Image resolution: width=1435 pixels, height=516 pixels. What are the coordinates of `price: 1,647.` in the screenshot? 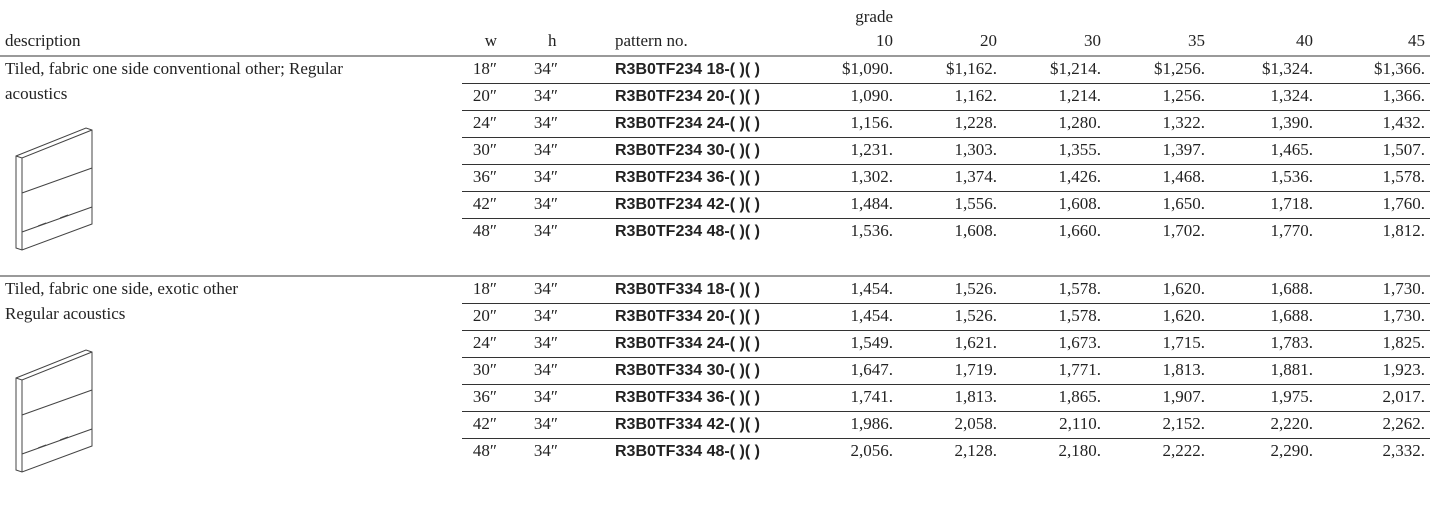 It's located at (872, 369).